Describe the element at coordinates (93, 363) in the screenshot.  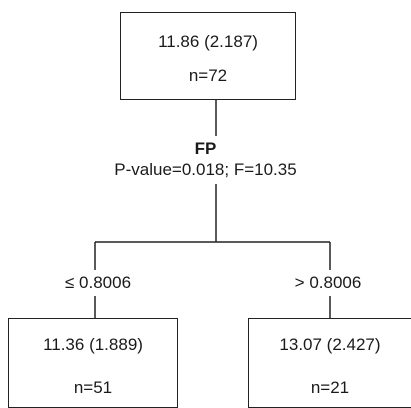
I see `left-child-node: 11.36 (1.889) n=51` at that location.